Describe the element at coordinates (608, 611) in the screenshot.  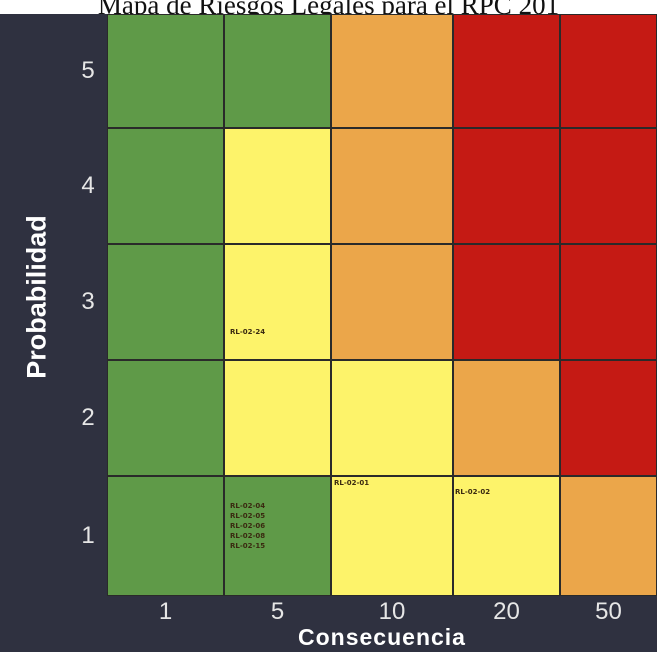
I see `x-tick-label: 50` at that location.